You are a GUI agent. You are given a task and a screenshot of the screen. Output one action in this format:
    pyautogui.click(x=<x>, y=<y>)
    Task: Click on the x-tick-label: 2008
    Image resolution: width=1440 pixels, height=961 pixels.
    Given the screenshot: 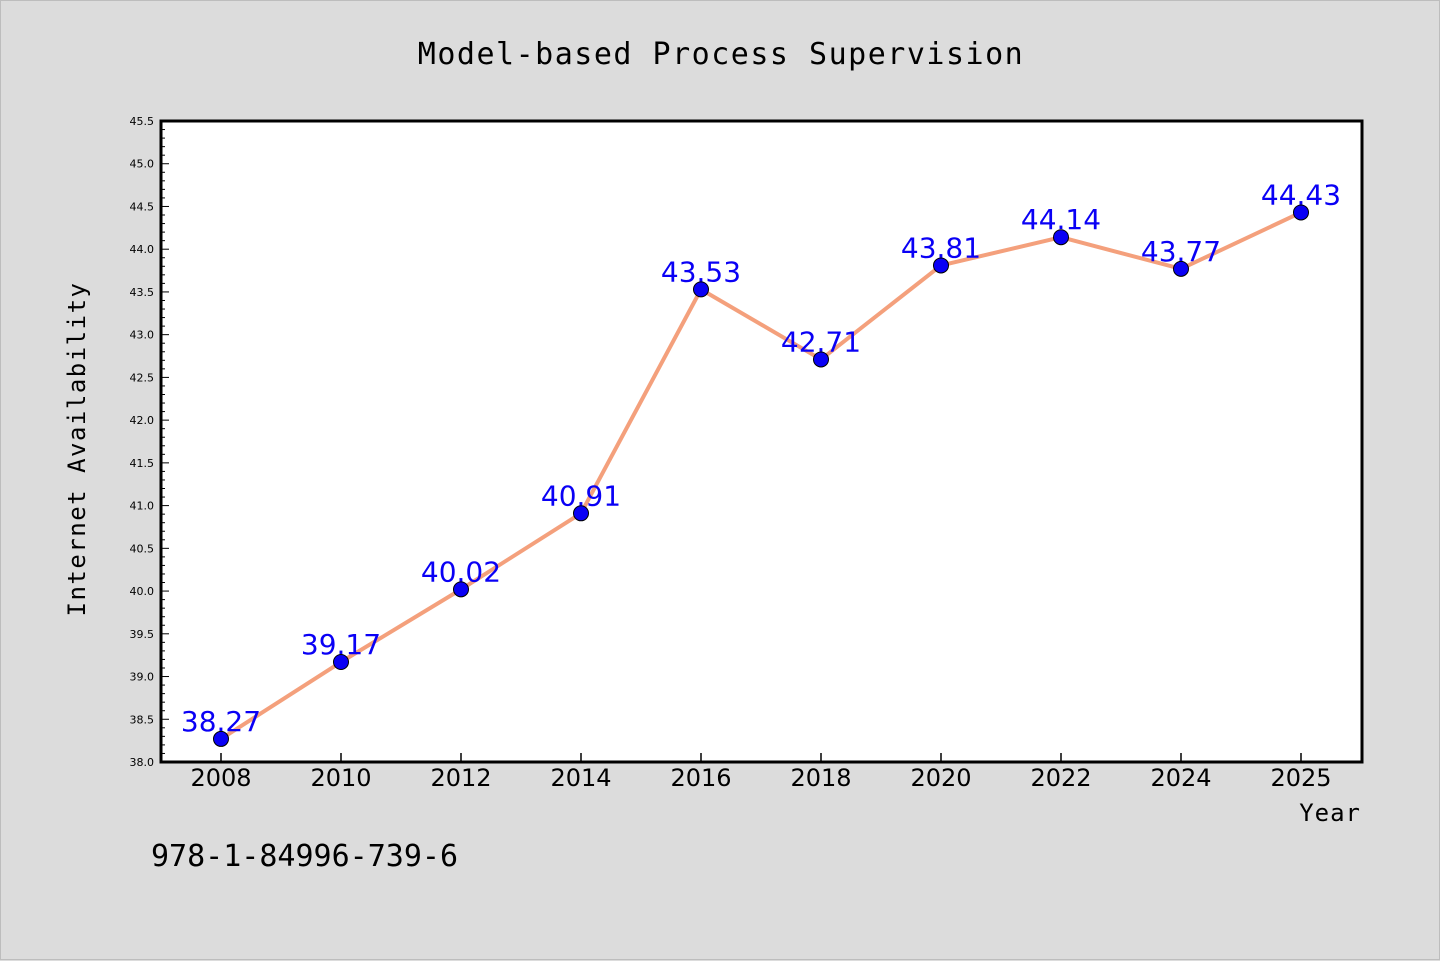 What is the action you would take?
    pyautogui.click(x=220, y=778)
    